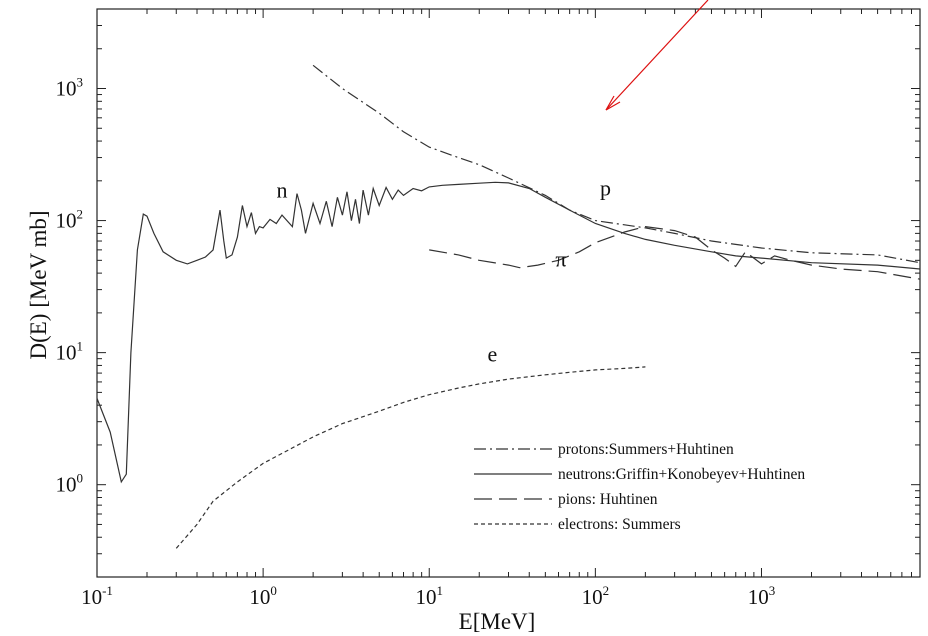 Image resolution: width=928 pixels, height=636 pixels. I want to click on curve-label: e, so click(493, 353).